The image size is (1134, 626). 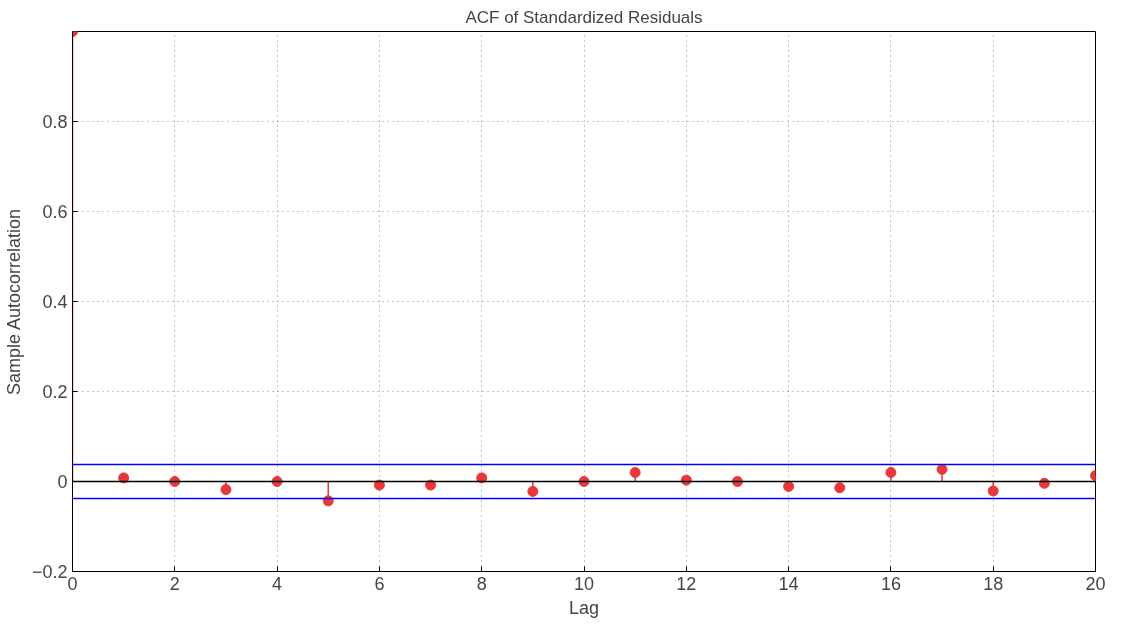 I want to click on y-tick-label: 0.8, so click(x=55, y=122).